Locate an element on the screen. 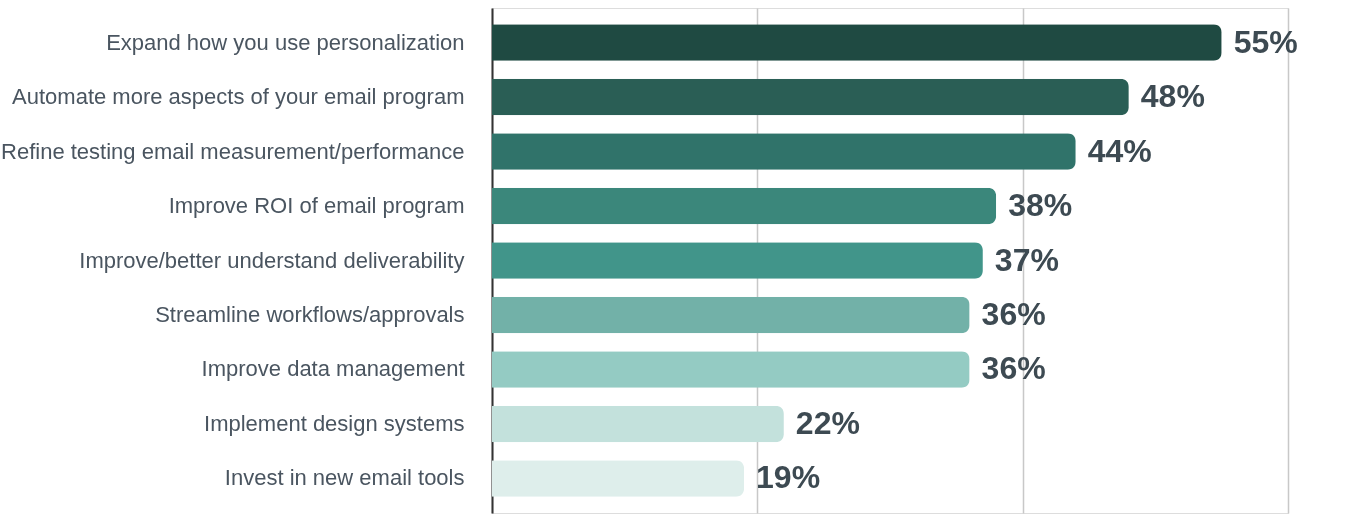 The image size is (1359, 515). data-label: 48% is located at coordinates (1172, 96).